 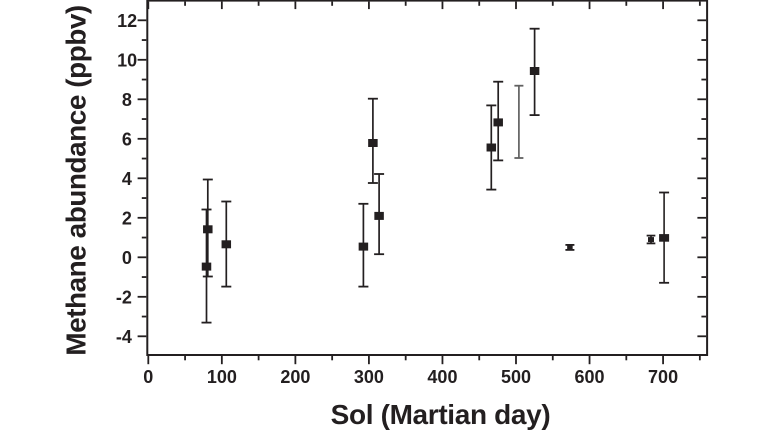 What do you see at coordinates (127, 179) in the screenshot?
I see `svg-text: 4` at bounding box center [127, 179].